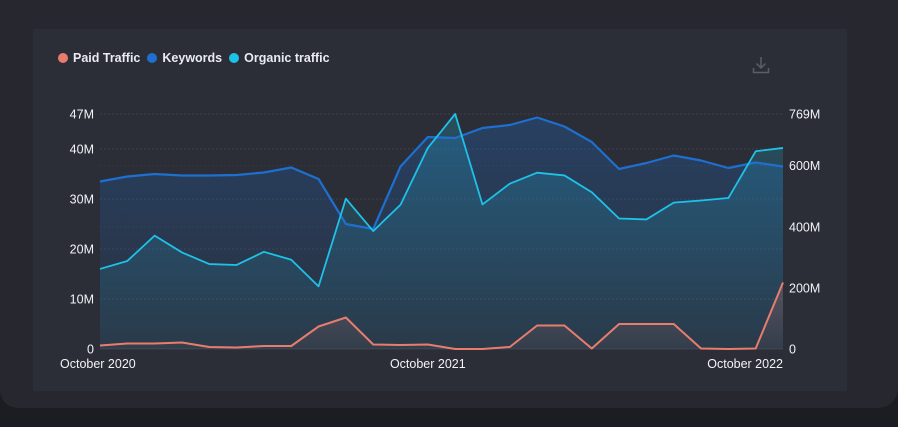 This screenshot has width=898, height=427. What do you see at coordinates (792, 350) in the screenshot?
I see `y-tick-right-4: 0` at bounding box center [792, 350].